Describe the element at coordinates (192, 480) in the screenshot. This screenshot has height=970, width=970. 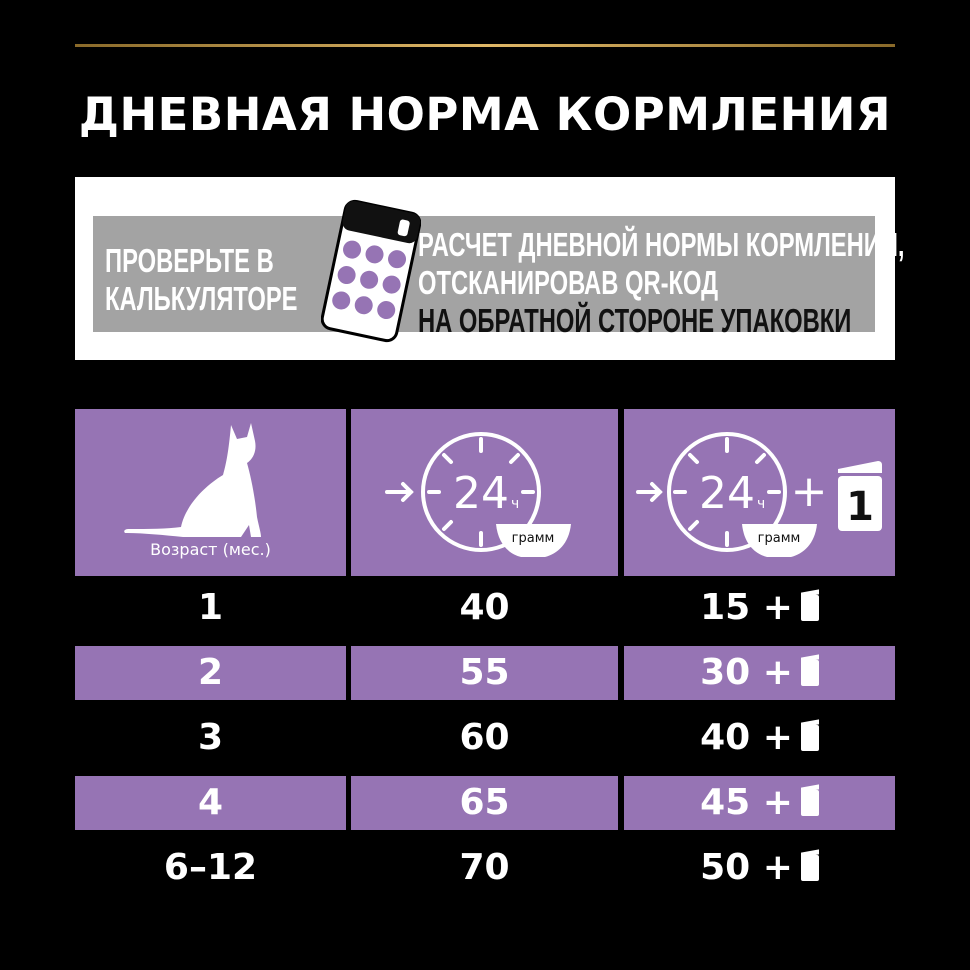
I see `cat-icon` at that location.